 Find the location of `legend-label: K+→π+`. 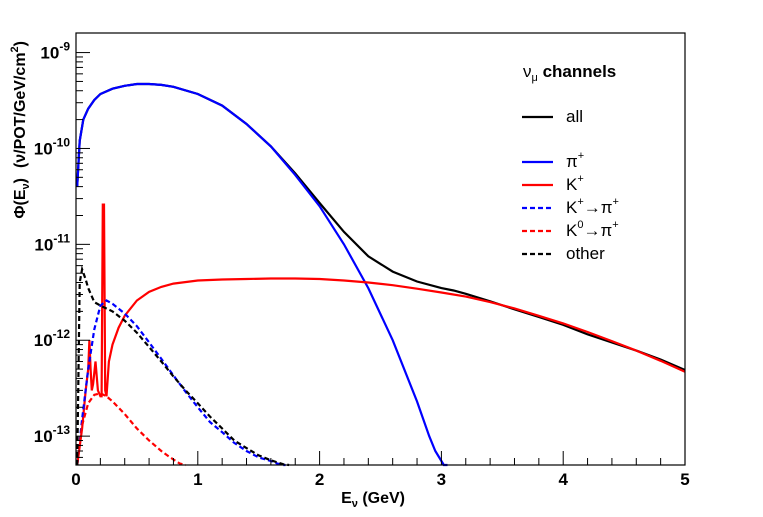

legend-label: K+→π+ is located at coordinates (592, 206).